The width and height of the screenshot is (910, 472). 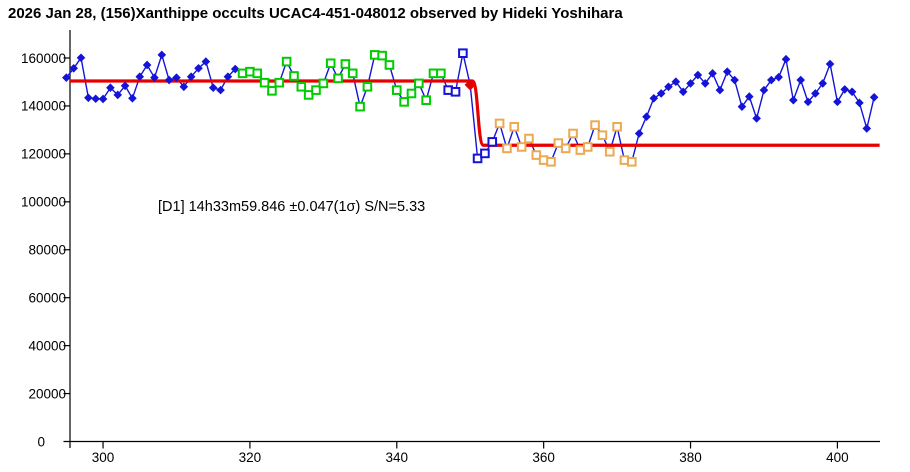 What do you see at coordinates (475, 113) in the screenshot?
I see `model-fit-line` at bounding box center [475, 113].